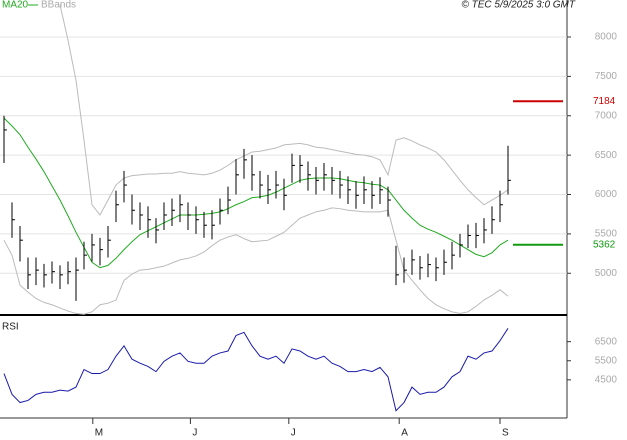 The height and width of the screenshot is (440, 627). I want to click on y-tick-label: 5000, so click(606, 273).